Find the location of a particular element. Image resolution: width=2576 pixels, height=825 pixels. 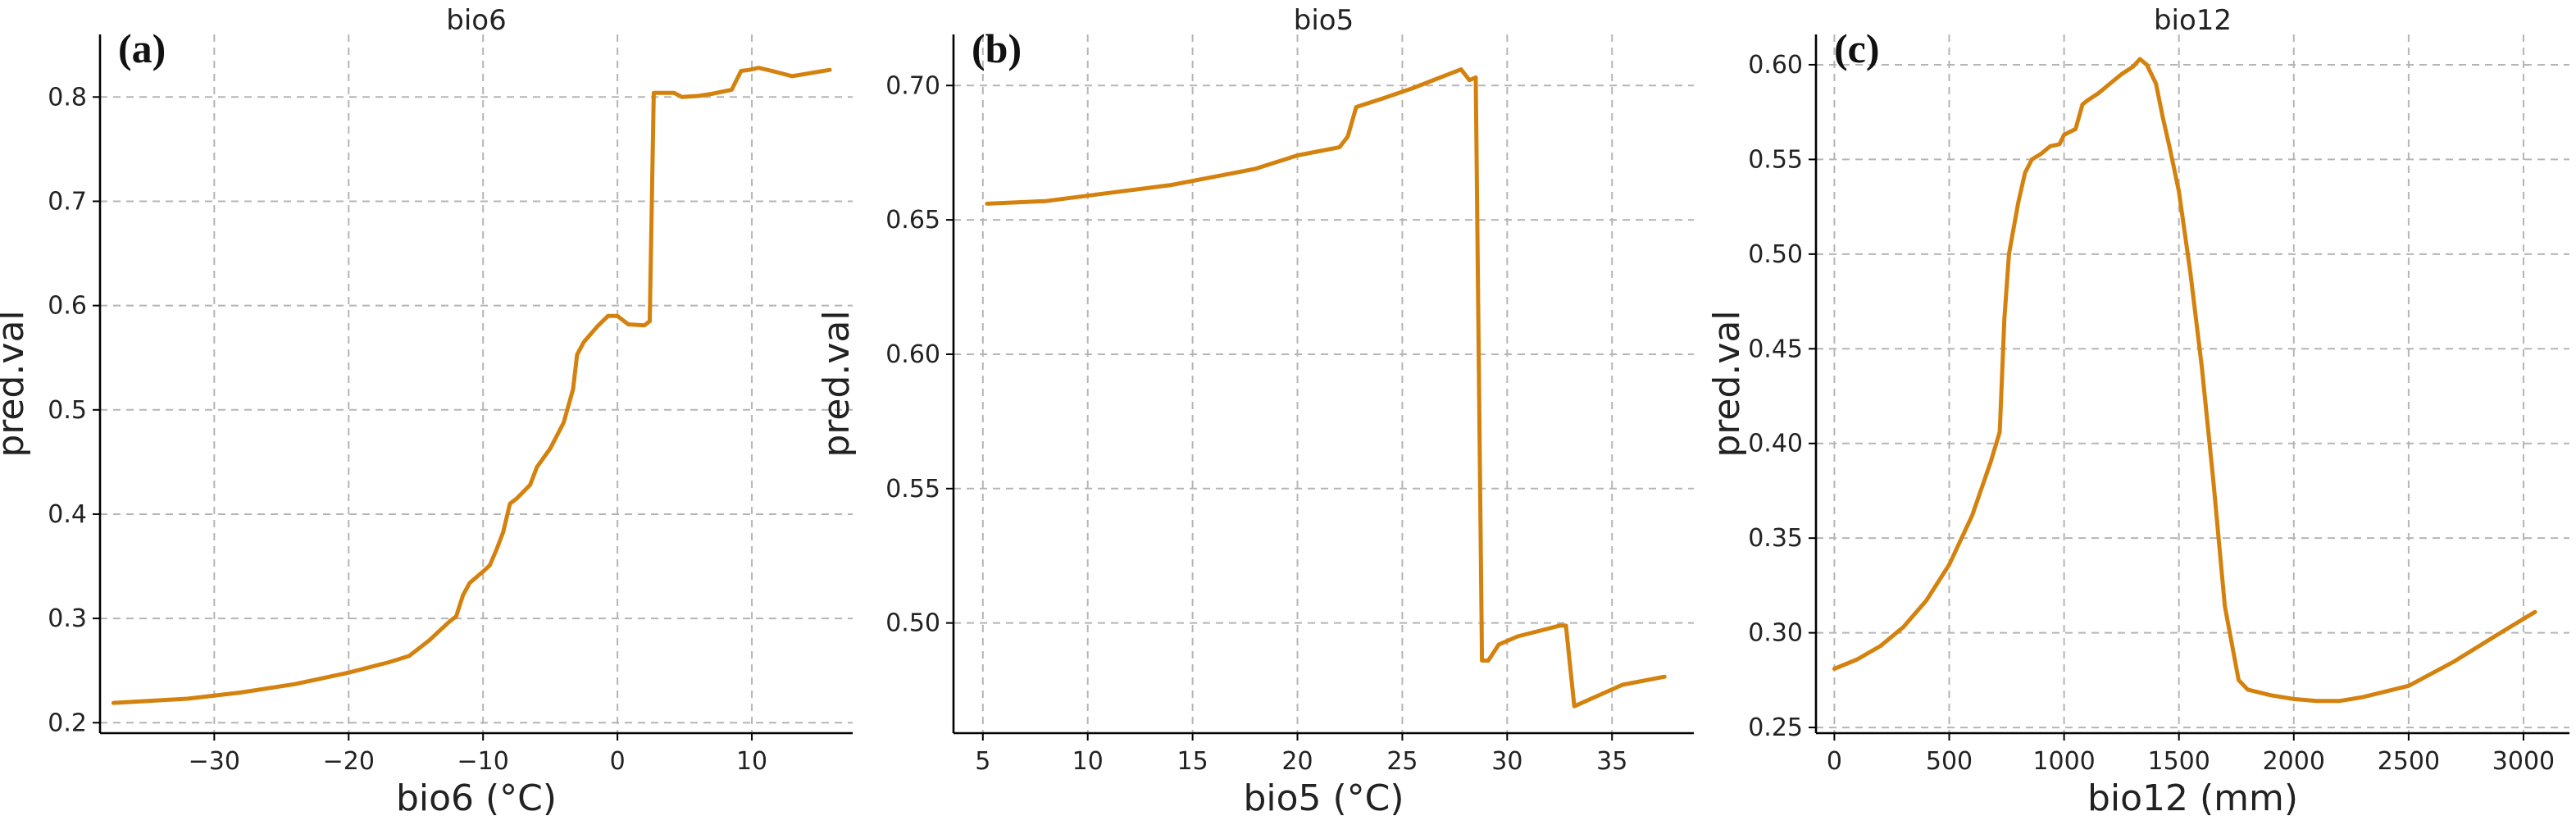

x-tick-label: −20 is located at coordinates (349, 761).